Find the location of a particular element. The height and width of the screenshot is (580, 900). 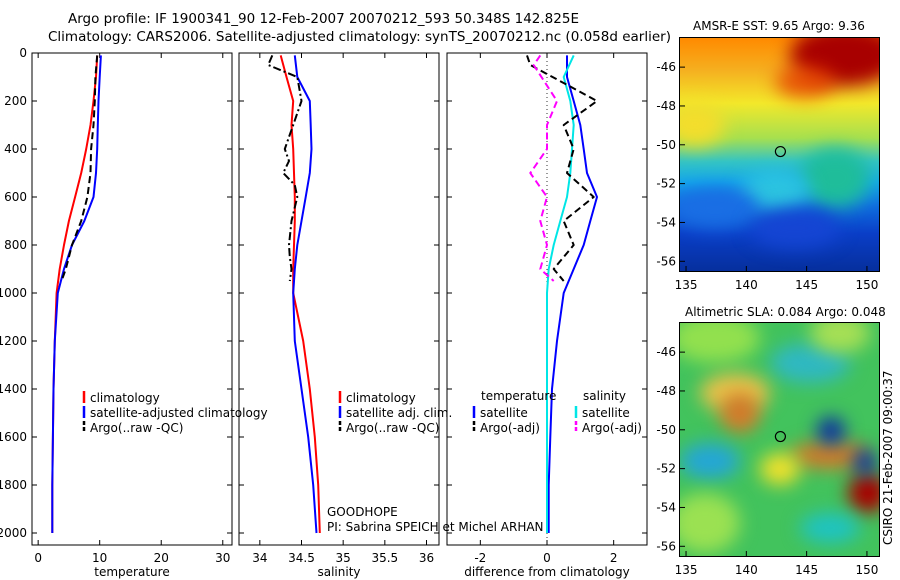

y-tick-label: 0 is located at coordinates (23, 53).